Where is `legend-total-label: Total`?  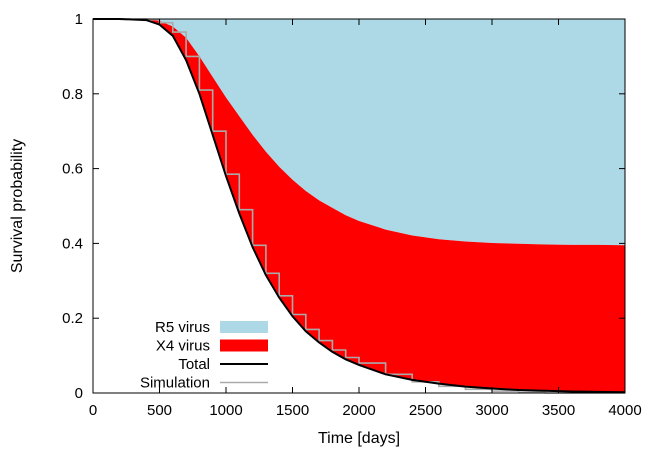 legend-total-label: Total is located at coordinates (194, 364).